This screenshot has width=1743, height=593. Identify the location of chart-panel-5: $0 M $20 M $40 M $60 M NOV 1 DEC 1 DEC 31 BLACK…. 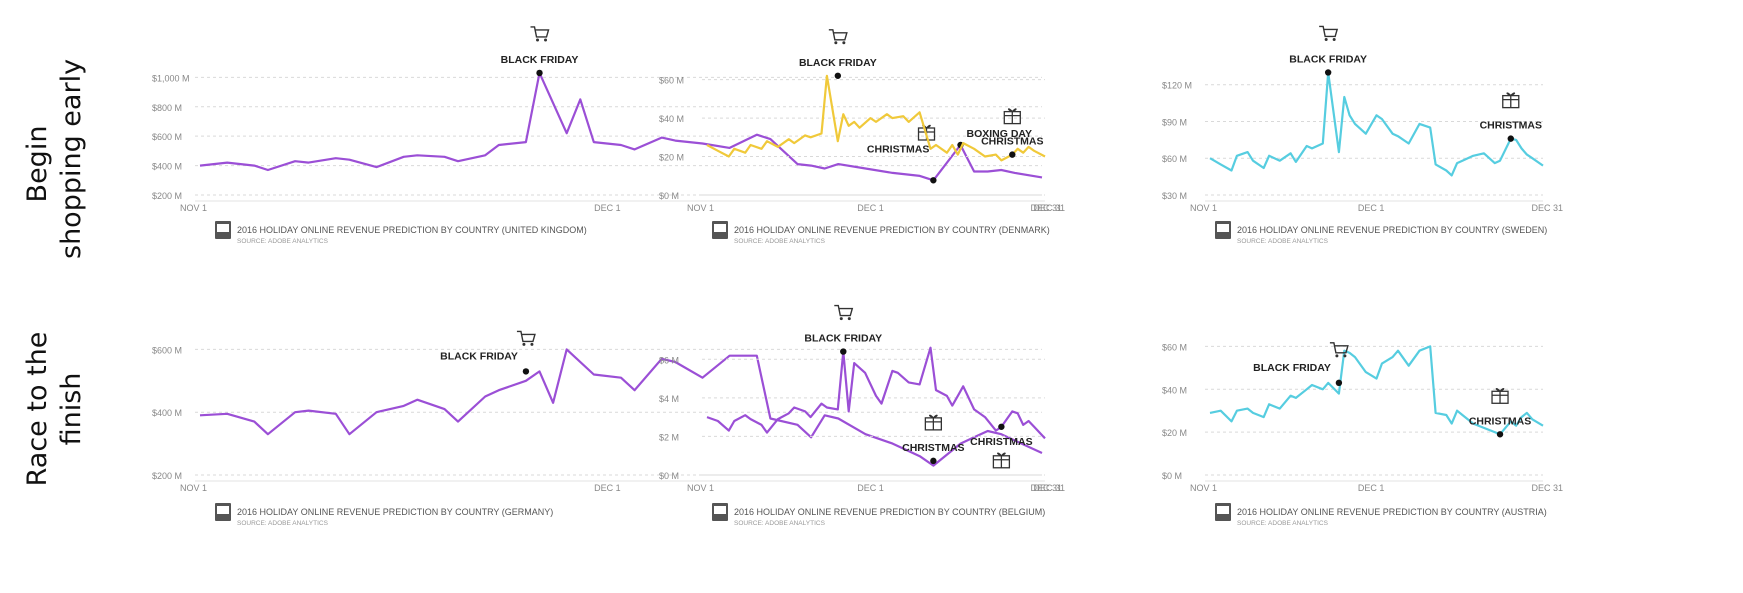
(1362, 434).